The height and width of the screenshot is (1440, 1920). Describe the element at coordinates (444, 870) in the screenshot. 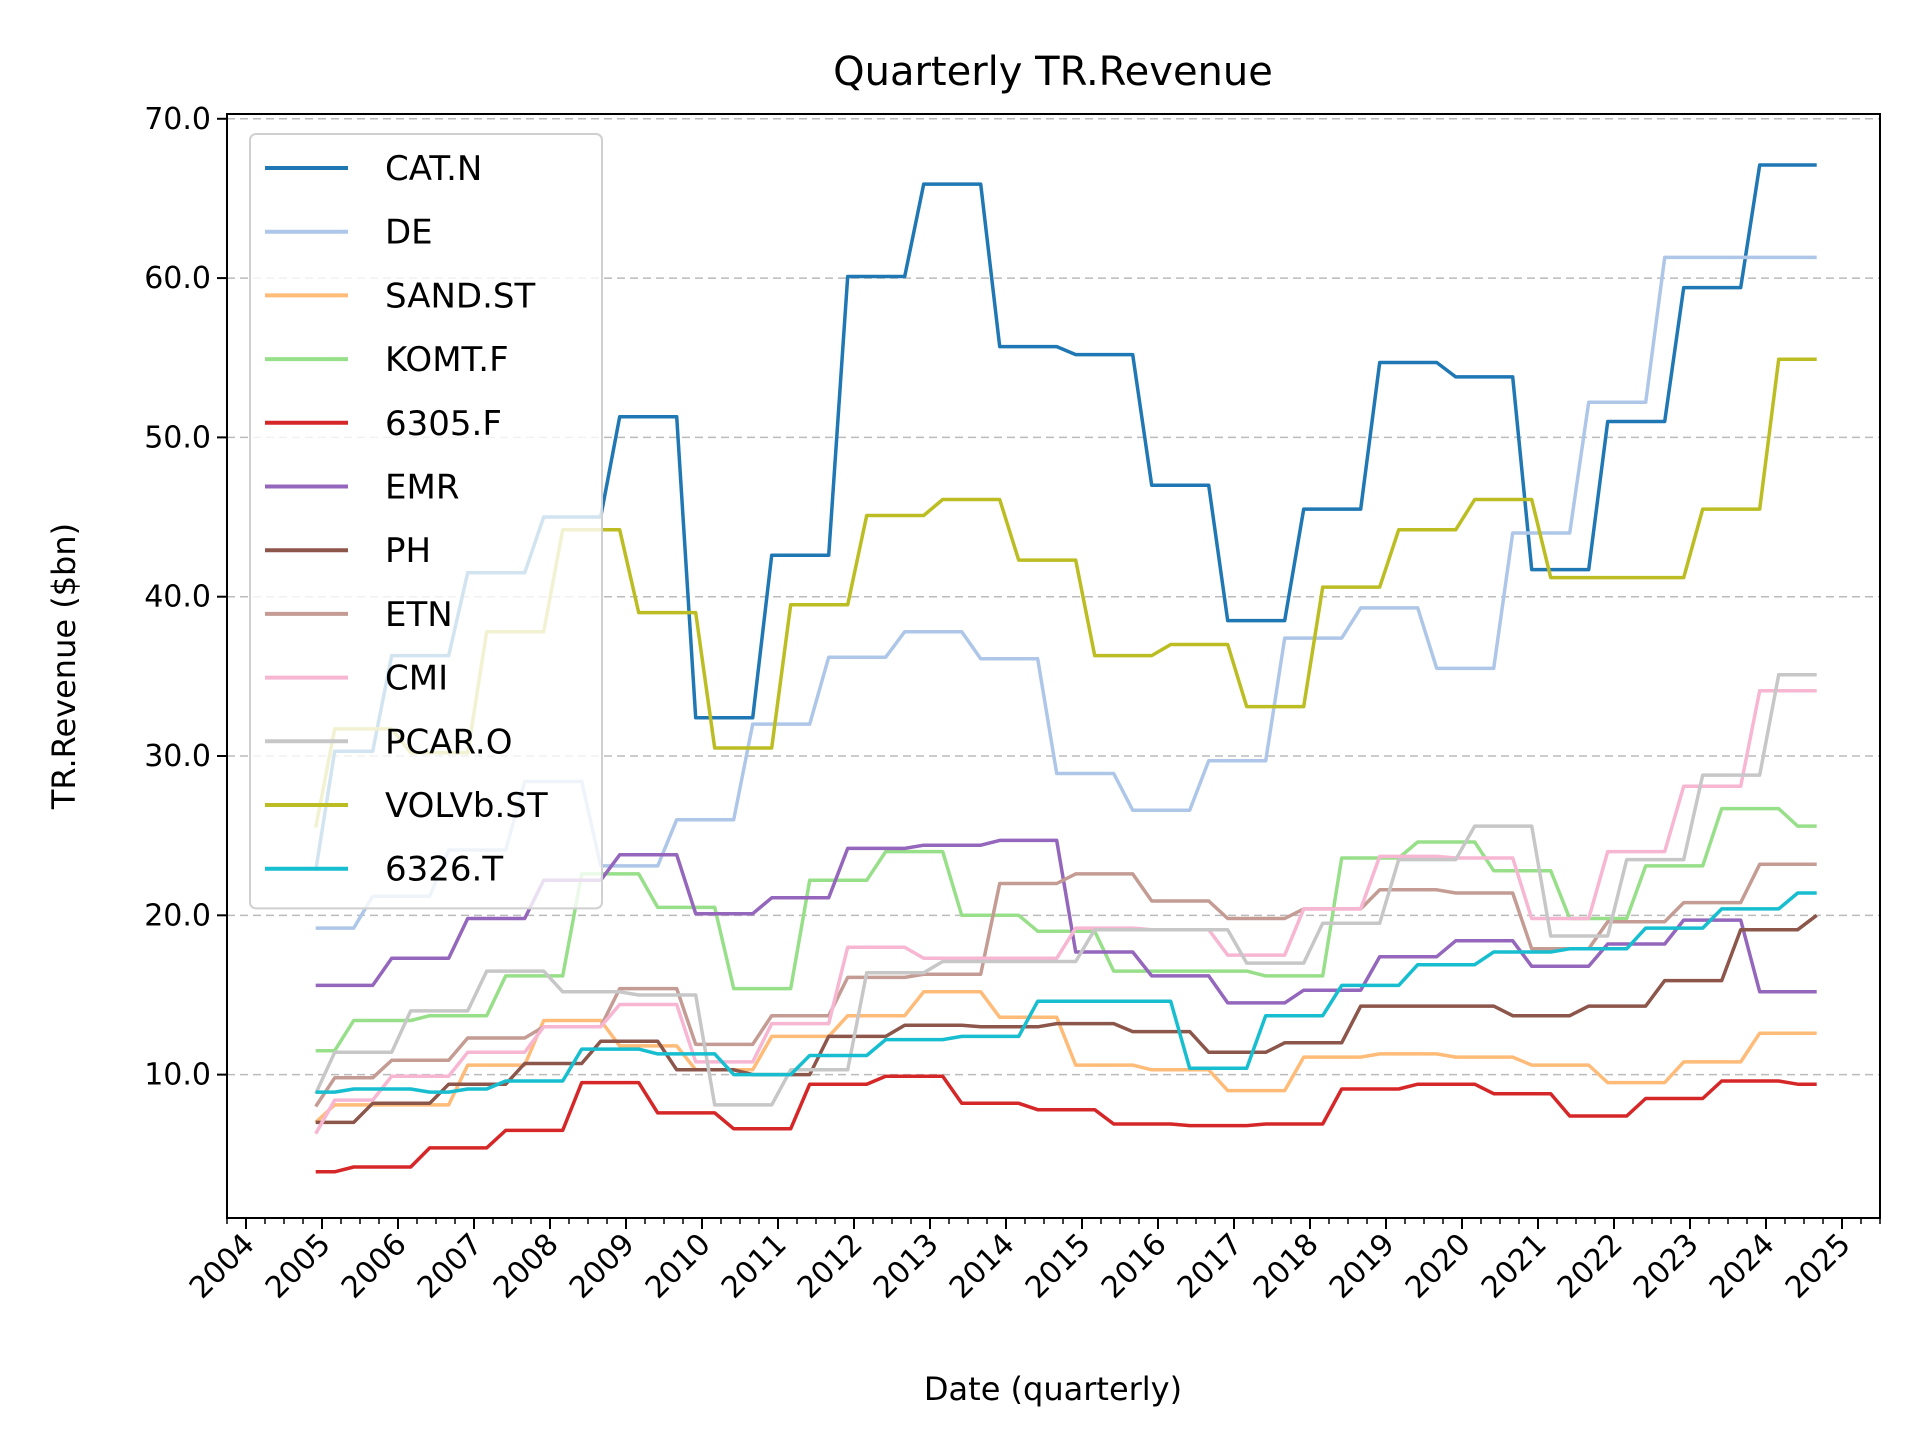

I see `legend-label: 6326.T` at that location.